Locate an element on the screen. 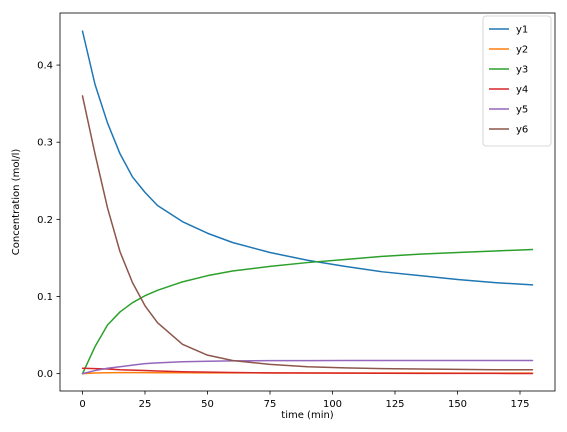 The image size is (567, 432). y-tick-label: 0.1 is located at coordinates (45, 297).